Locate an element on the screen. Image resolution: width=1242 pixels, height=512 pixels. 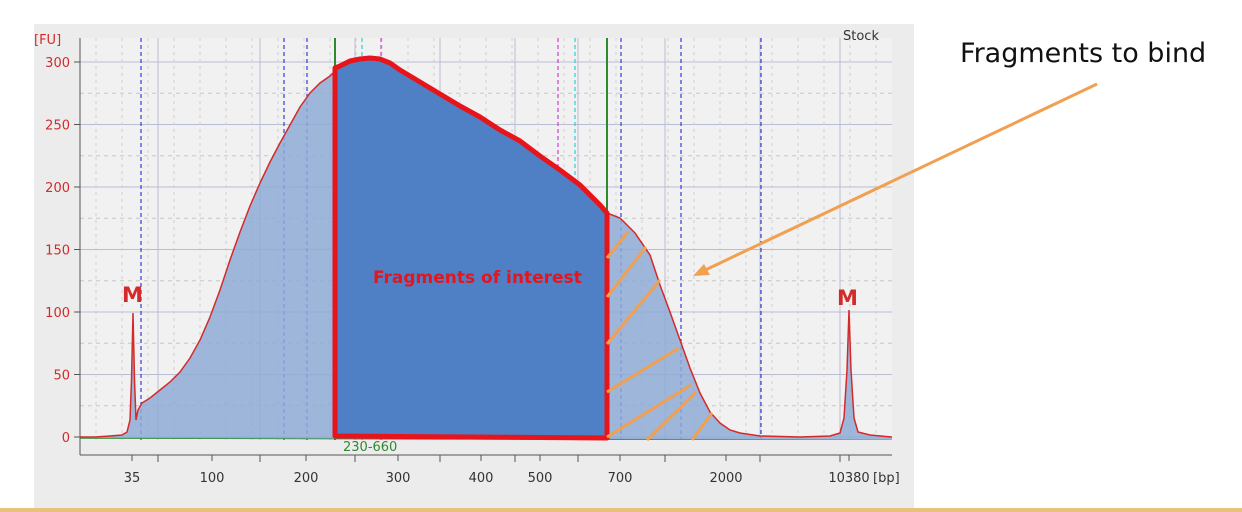
y-tick-label: 50 is located at coordinates (61, 376).